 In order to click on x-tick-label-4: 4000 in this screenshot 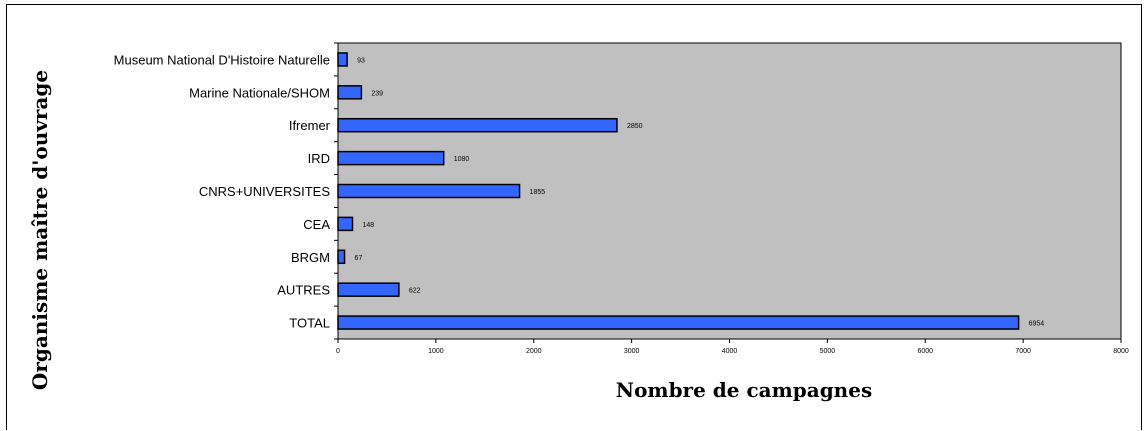, I will do `click(730, 351)`.